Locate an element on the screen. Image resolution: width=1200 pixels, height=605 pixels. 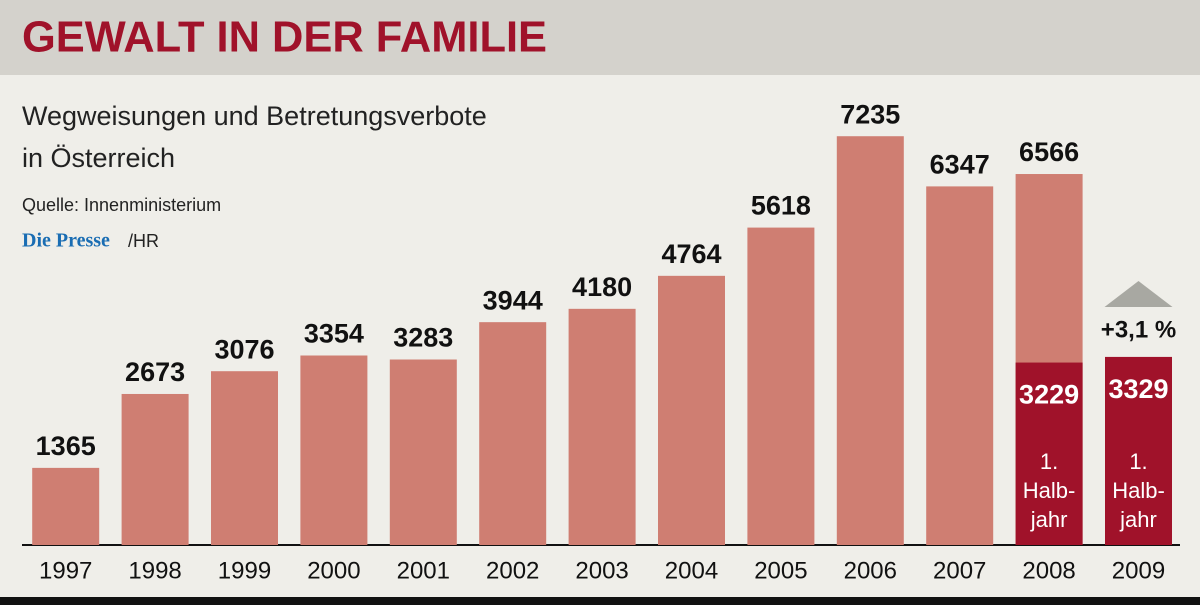
footer-band is located at coordinates (600, 601).